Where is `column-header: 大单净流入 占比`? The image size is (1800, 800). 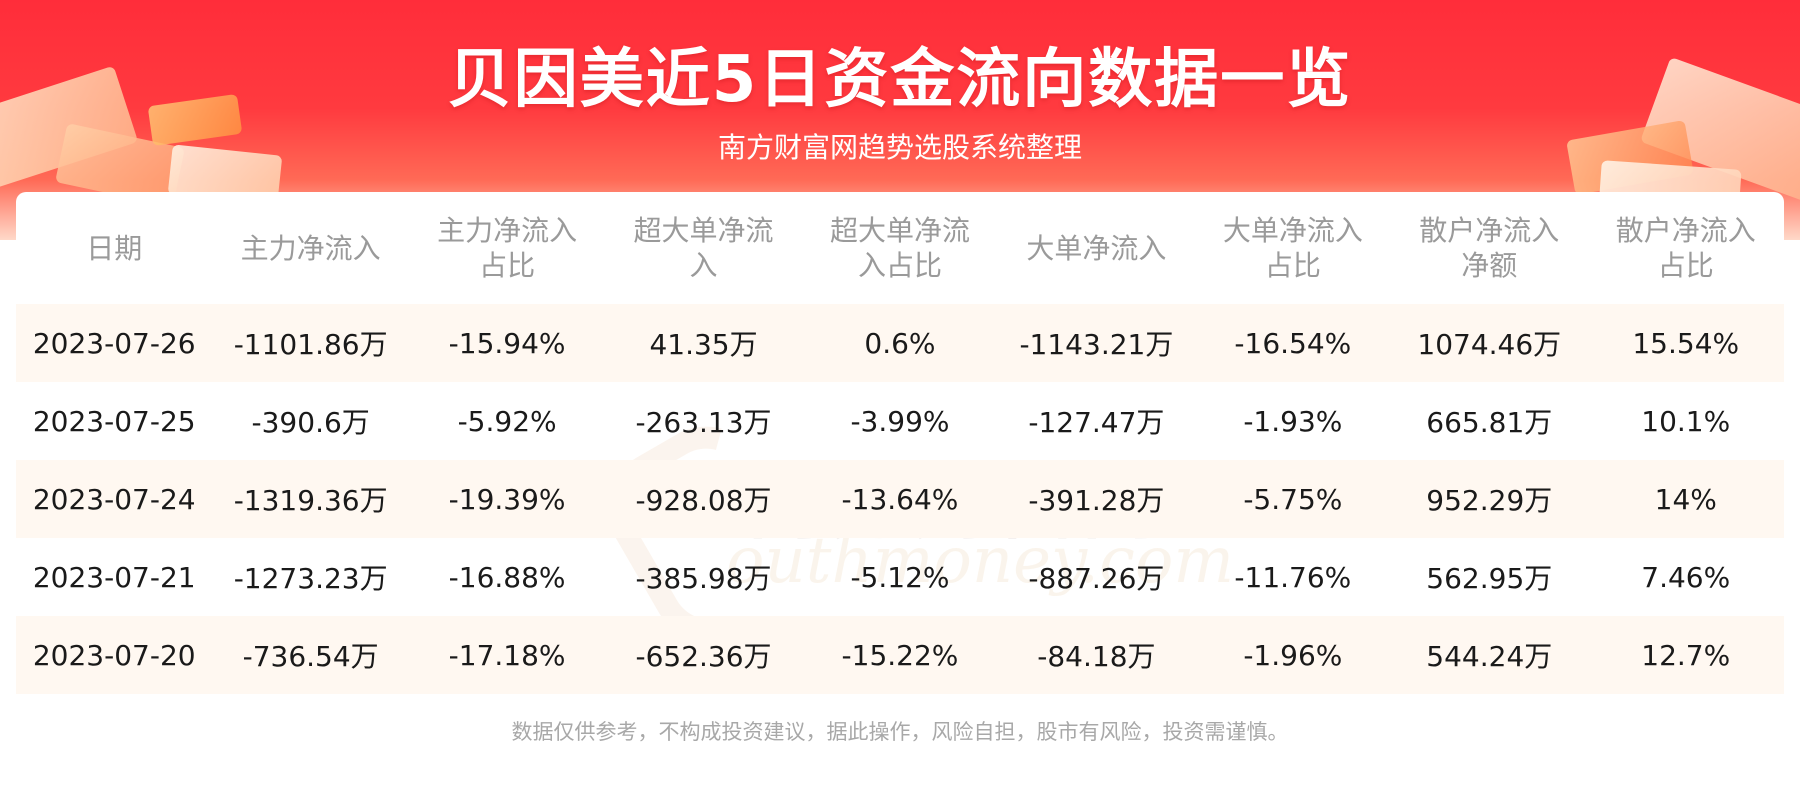 column-header: 大单净流入 占比 is located at coordinates (1292, 248).